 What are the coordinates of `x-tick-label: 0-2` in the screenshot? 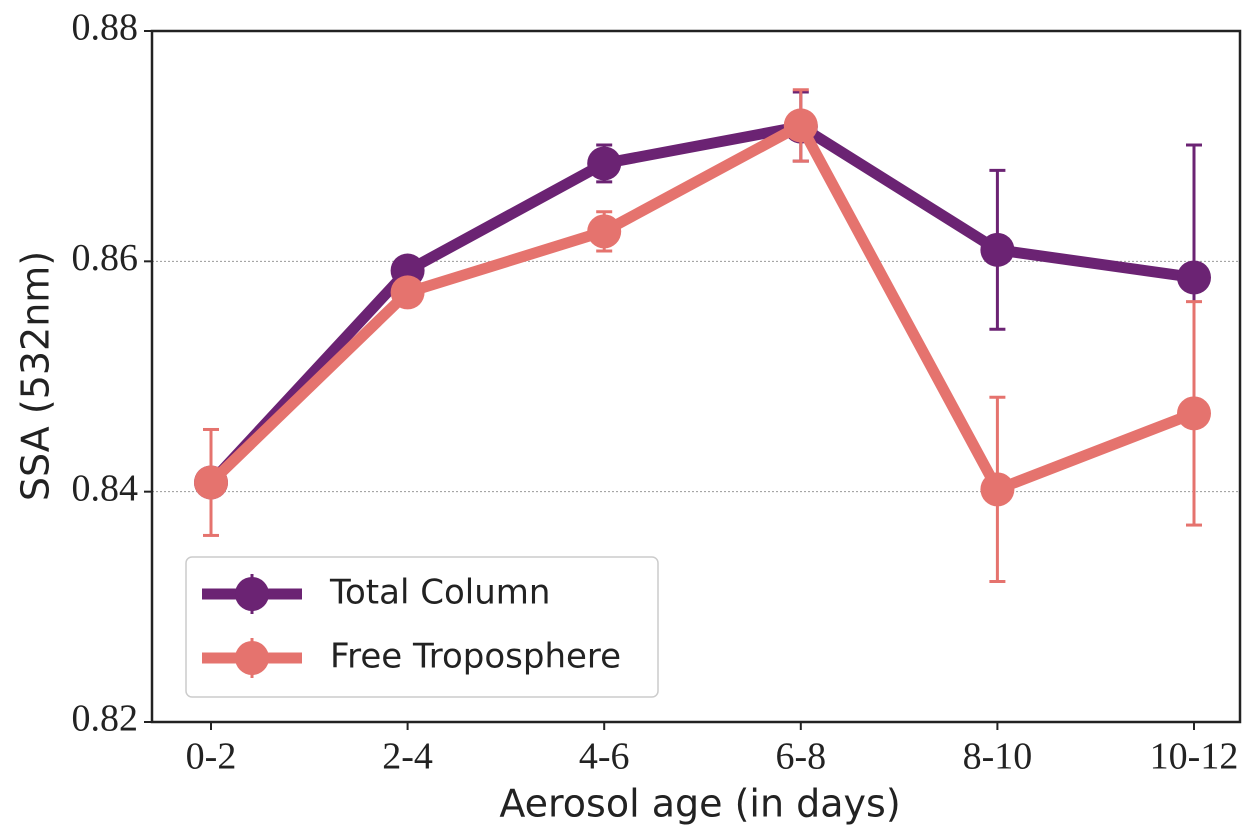 It's located at (211, 757).